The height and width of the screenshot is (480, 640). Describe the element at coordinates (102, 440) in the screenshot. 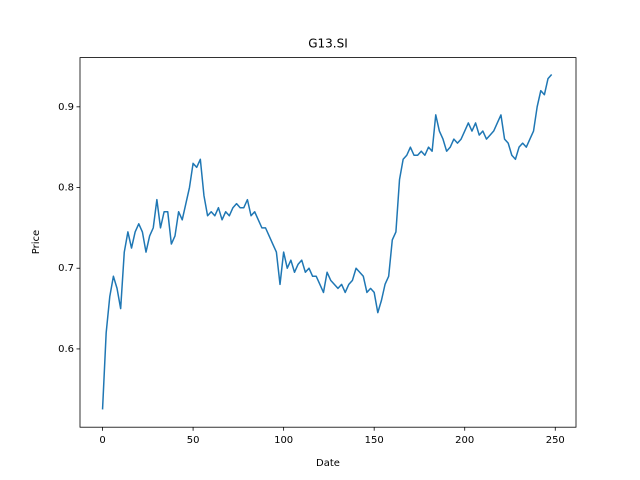

I see `x-tick-label: 0` at that location.